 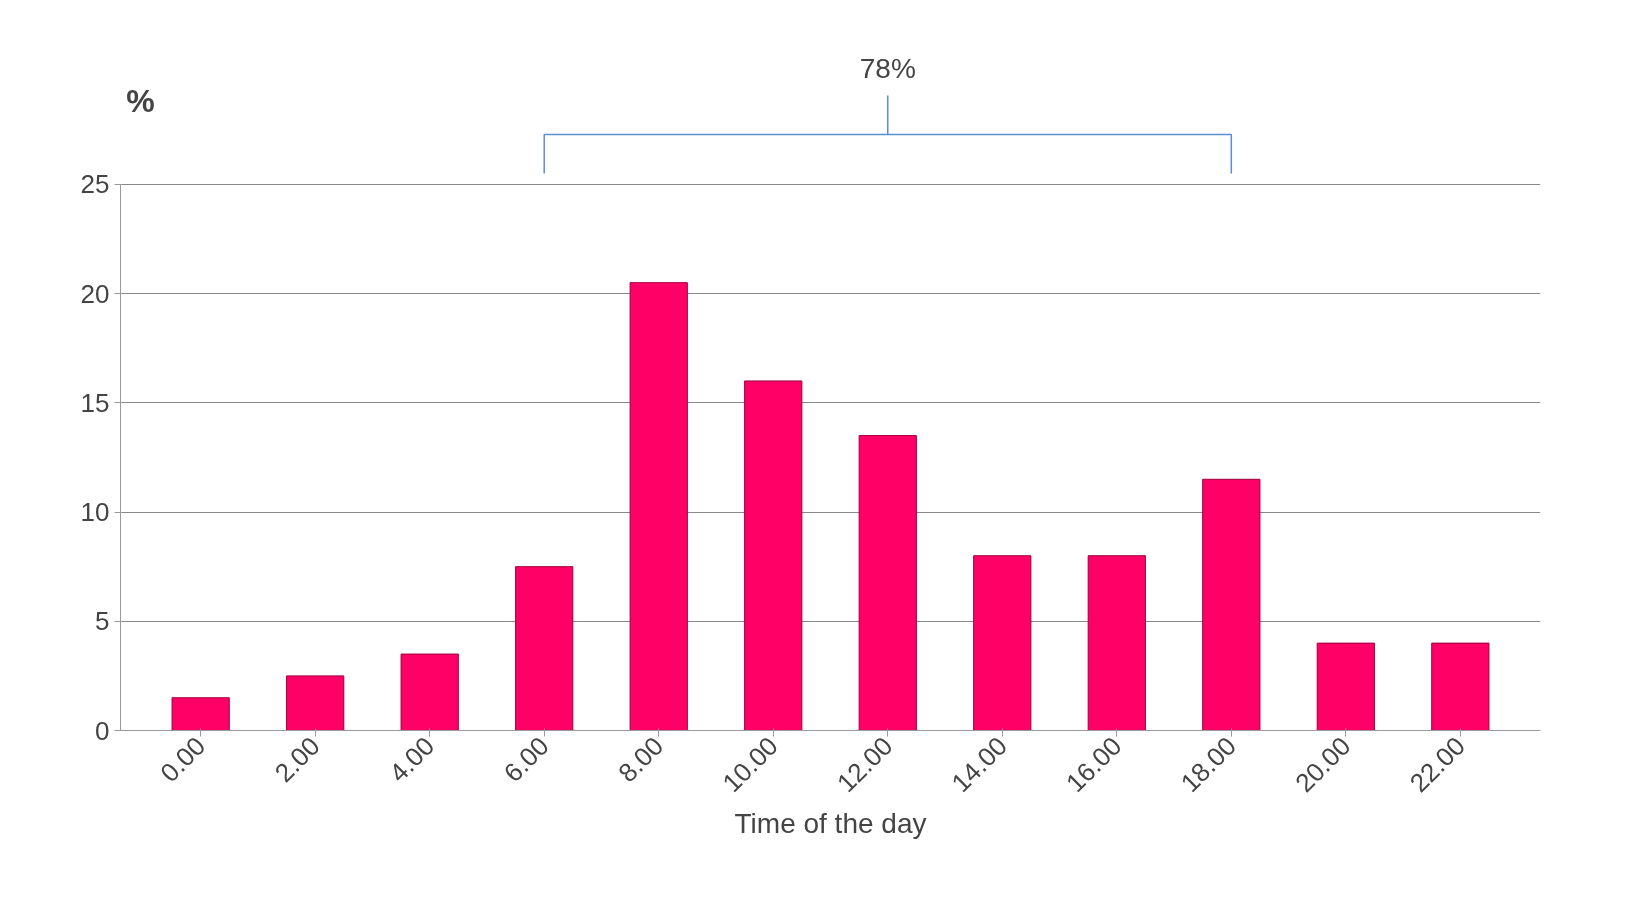 I want to click on y-axis-title: %, so click(x=140, y=100).